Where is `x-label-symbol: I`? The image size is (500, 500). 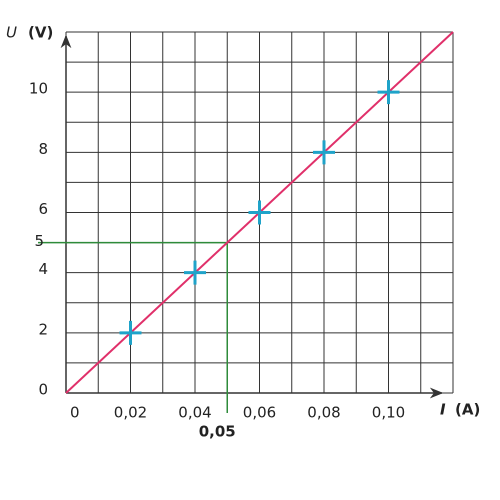 x-label-symbol: I is located at coordinates (443, 410).